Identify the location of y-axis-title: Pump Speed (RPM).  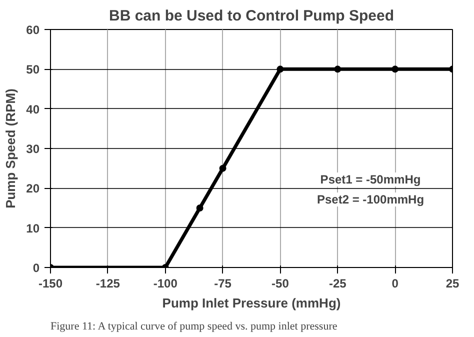
(10, 148).